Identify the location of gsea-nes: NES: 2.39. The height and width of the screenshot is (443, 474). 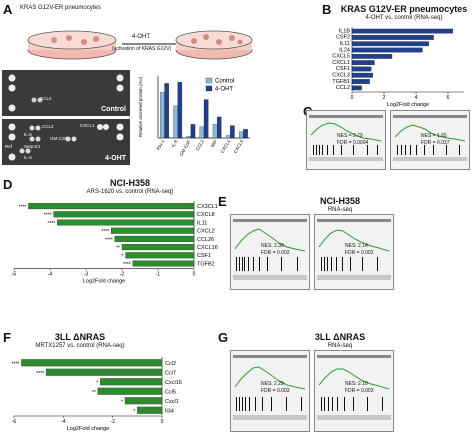
(272, 246).